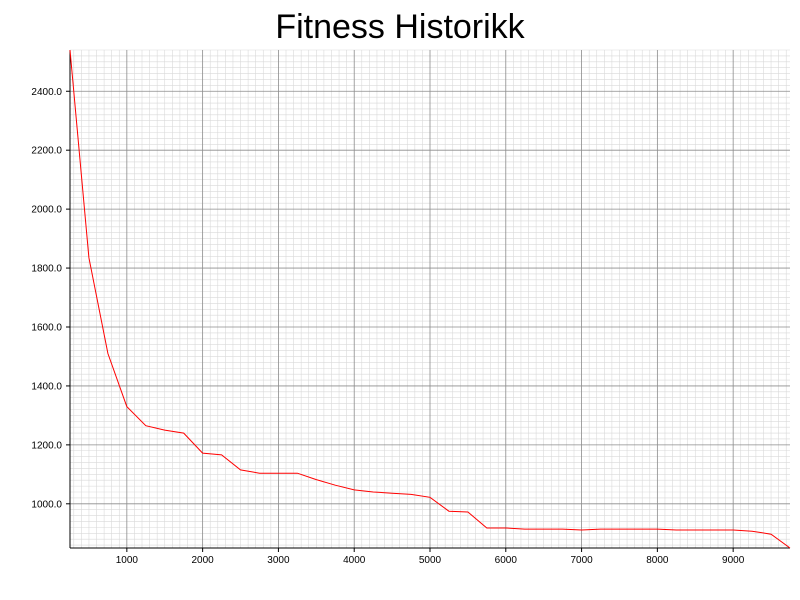  I want to click on x-tick-label: 8000, so click(657, 560).